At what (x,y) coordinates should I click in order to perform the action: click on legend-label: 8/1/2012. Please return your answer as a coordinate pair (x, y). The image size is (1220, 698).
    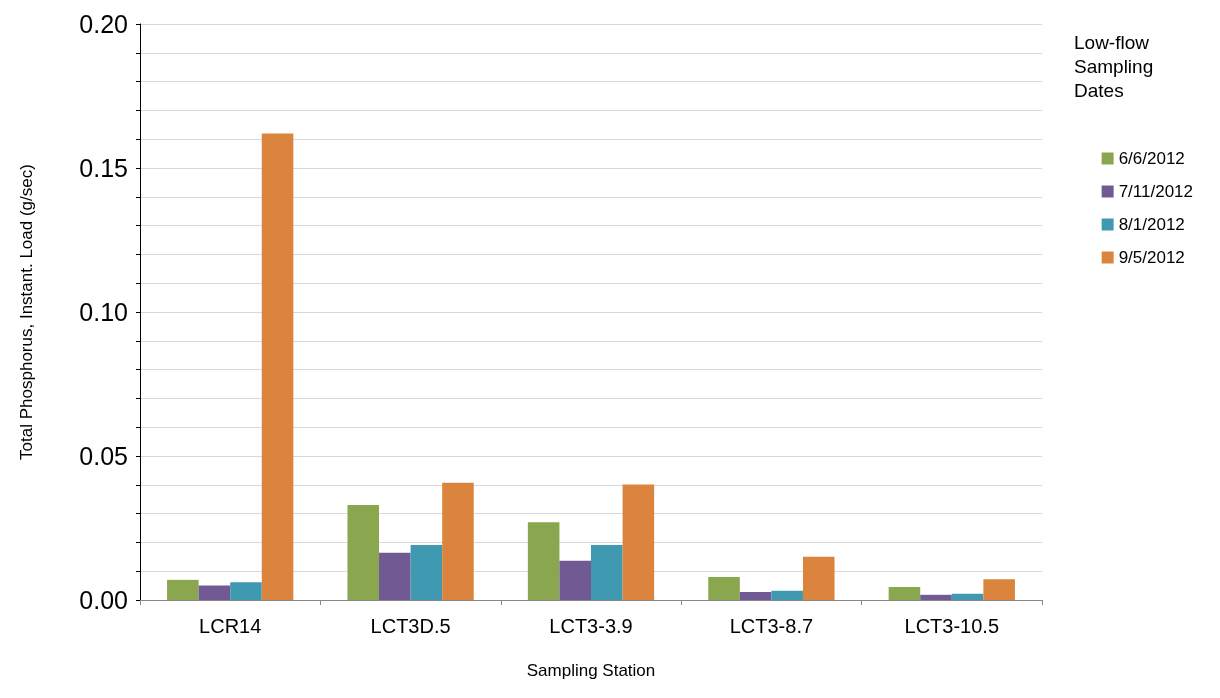
    Looking at the image, I should click on (1151, 224).